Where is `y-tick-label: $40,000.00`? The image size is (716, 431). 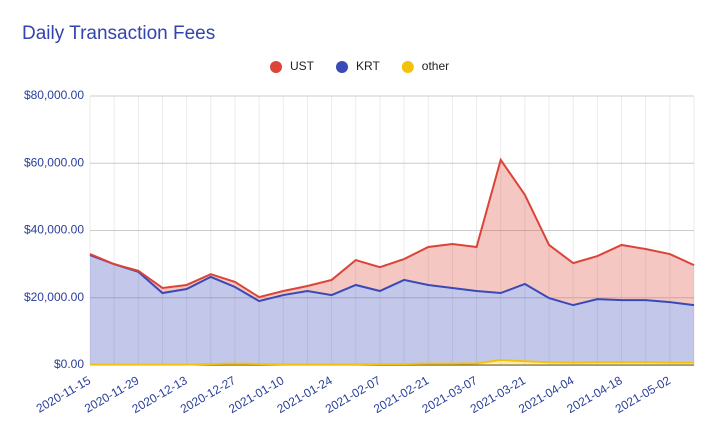 y-tick-label: $40,000.00 is located at coordinates (54, 230).